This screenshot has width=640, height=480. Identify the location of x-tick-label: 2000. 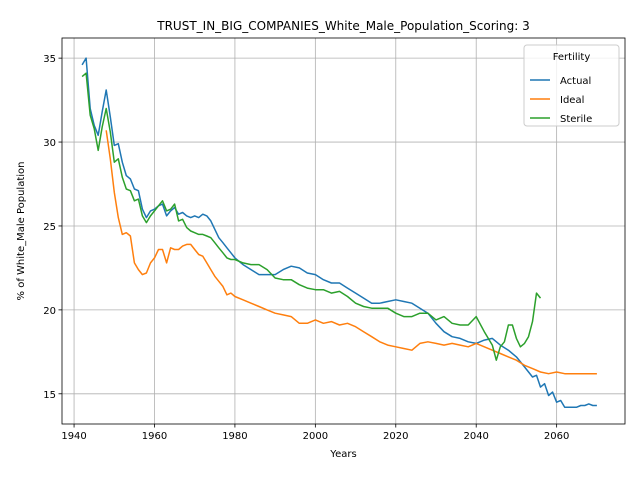
(315, 436).